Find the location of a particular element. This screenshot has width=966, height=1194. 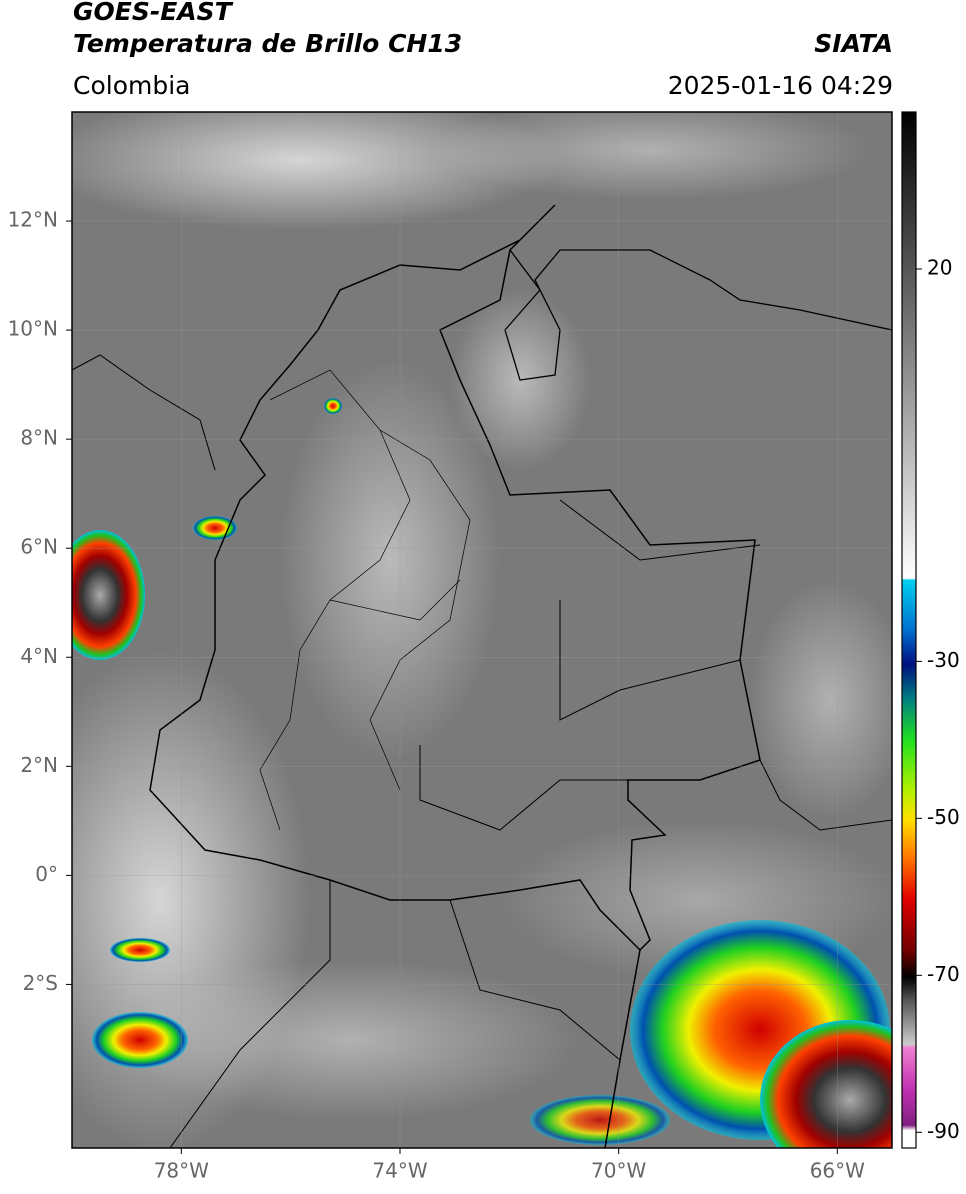

region: Colombia is located at coordinates (131, 85).